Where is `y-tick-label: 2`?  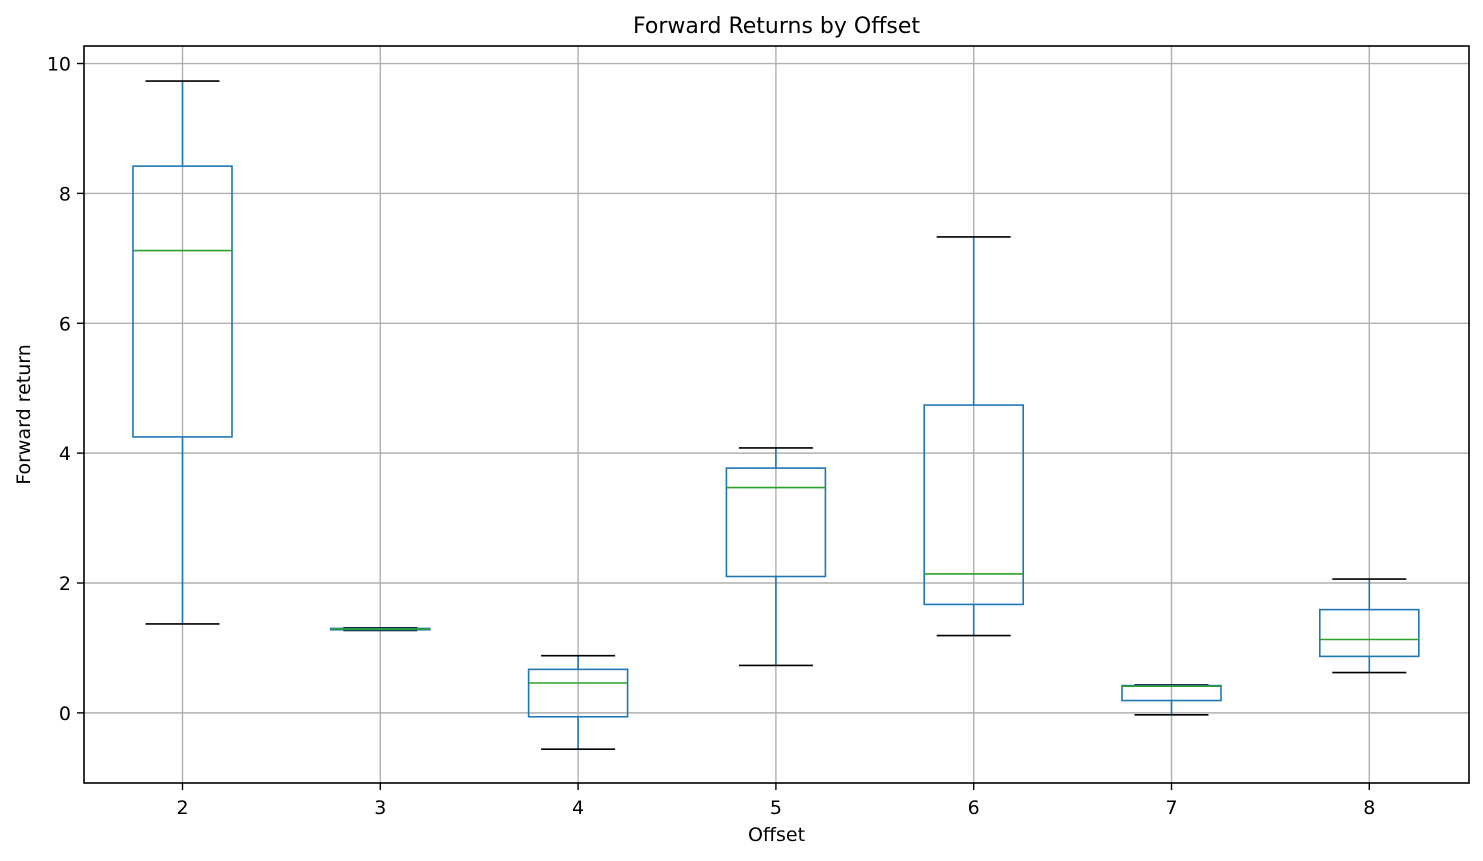 y-tick-label: 2 is located at coordinates (65, 584).